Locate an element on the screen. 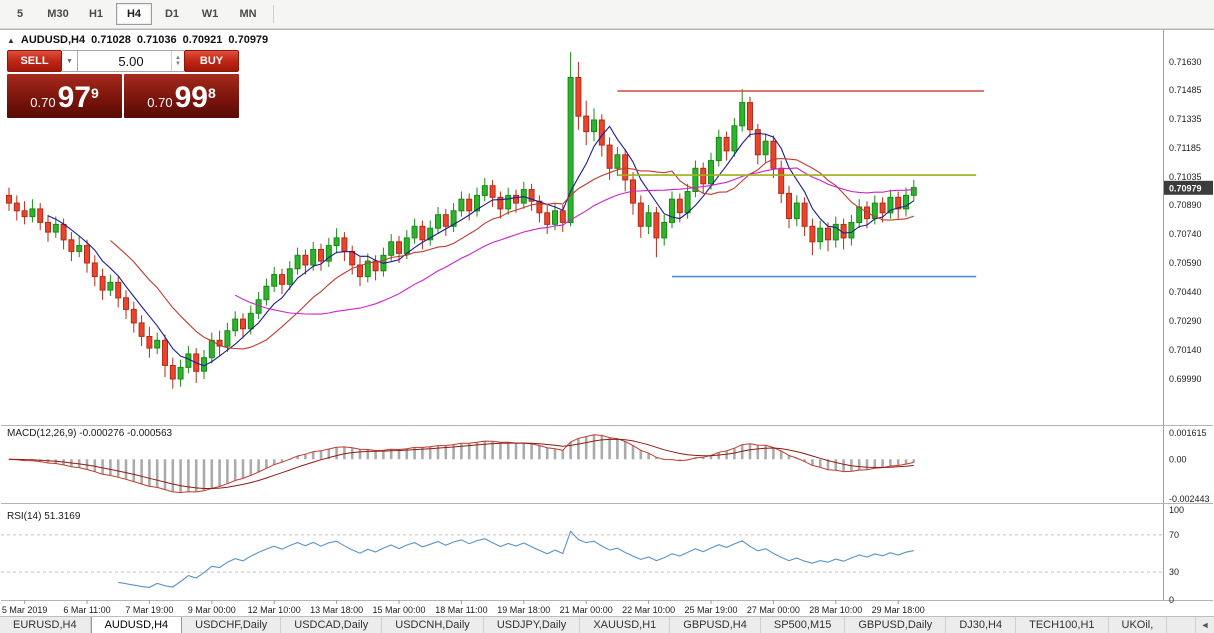  rsi-pane is located at coordinates (582, 559).